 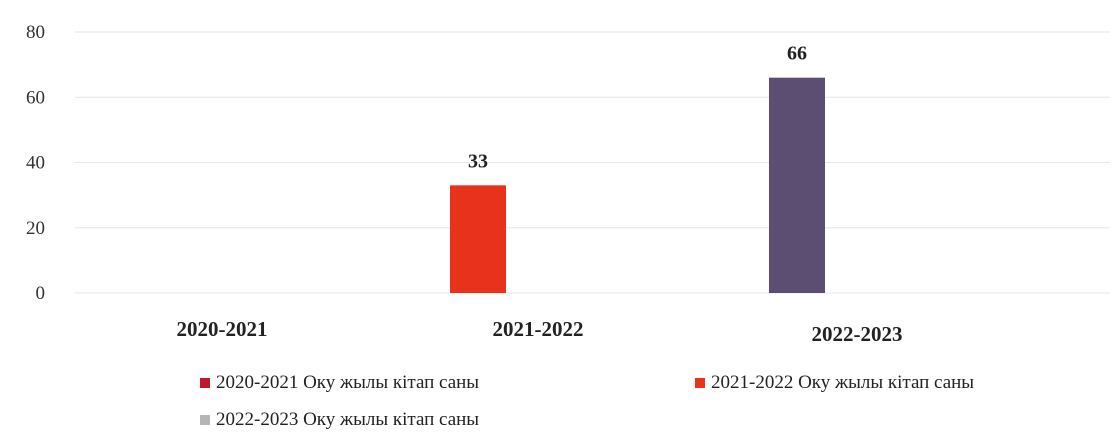 I want to click on x-axis-ticks: 2020-2021 2021-2022 2022-2023, so click(x=540, y=331).